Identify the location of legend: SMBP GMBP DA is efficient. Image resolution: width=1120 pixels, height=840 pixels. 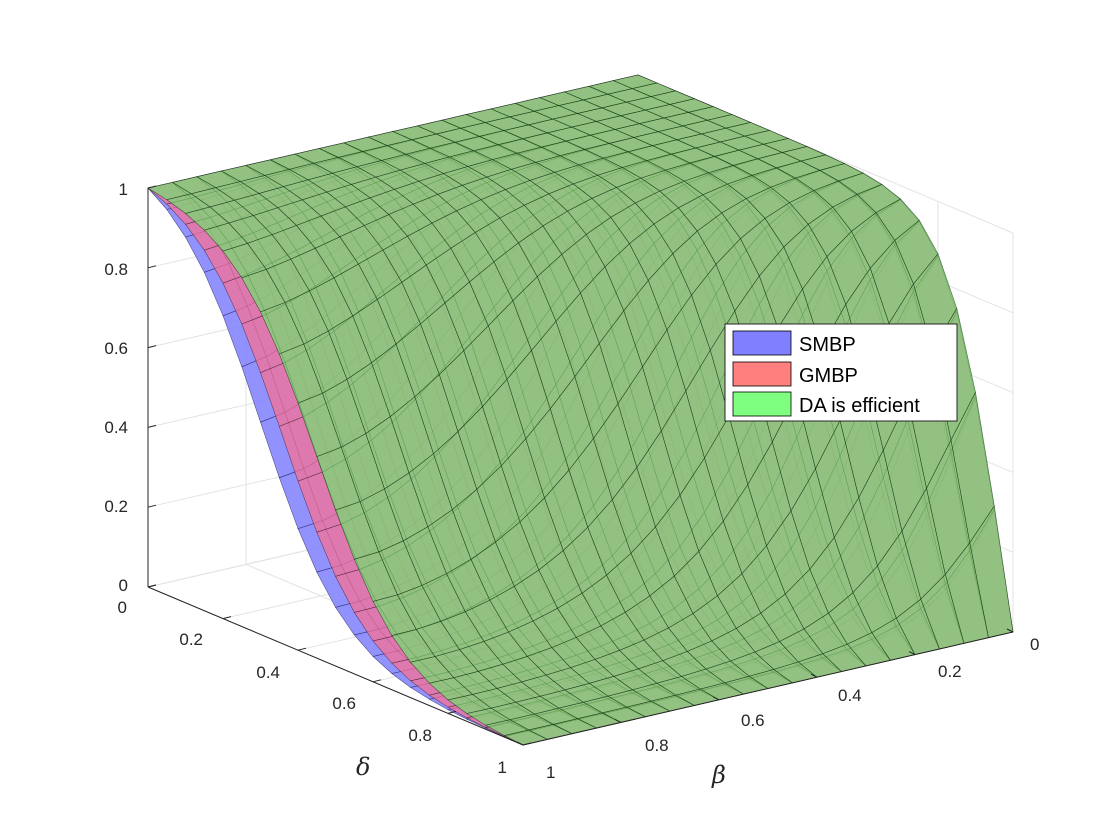
(841, 372).